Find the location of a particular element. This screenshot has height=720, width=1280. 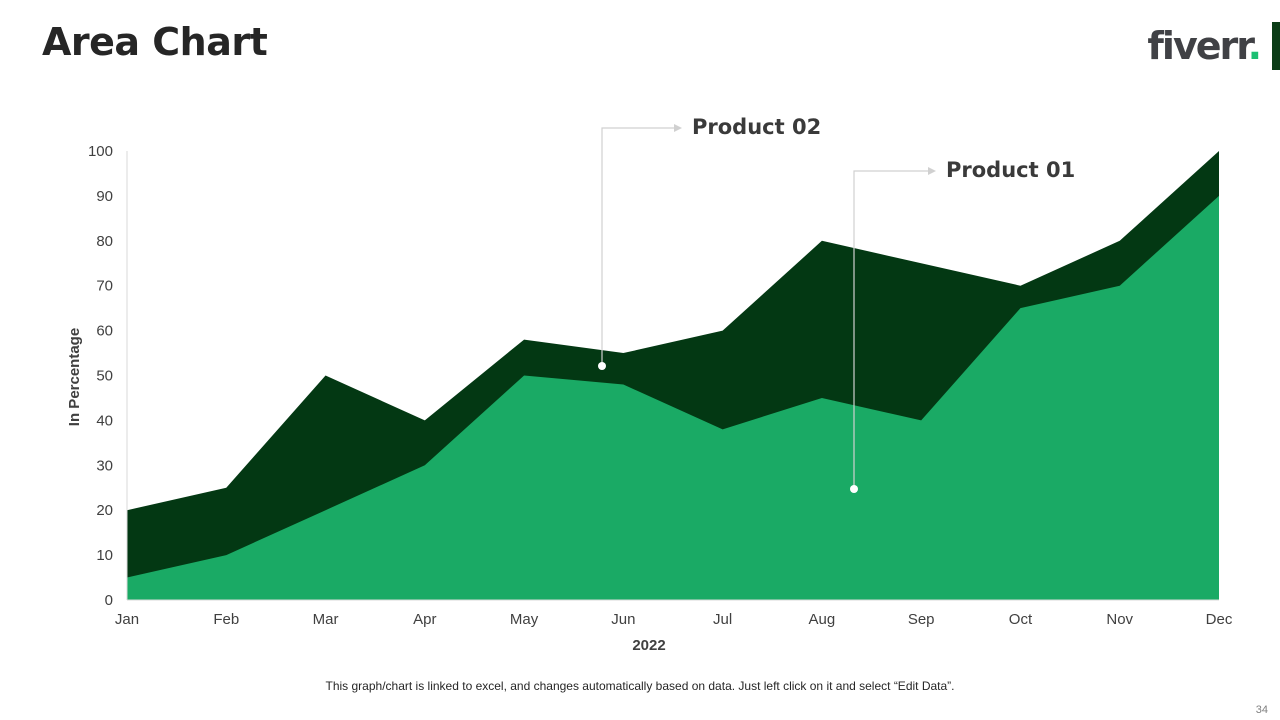

y-tick-label: 30 is located at coordinates (104, 465).